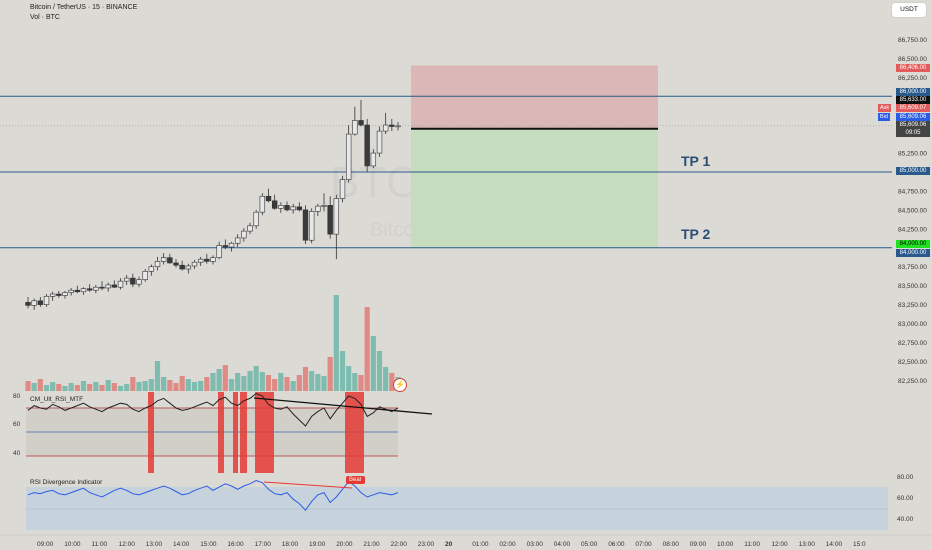 The width and height of the screenshot is (932, 550). I want to click on time-axis-label: 16:00, so click(235, 544).